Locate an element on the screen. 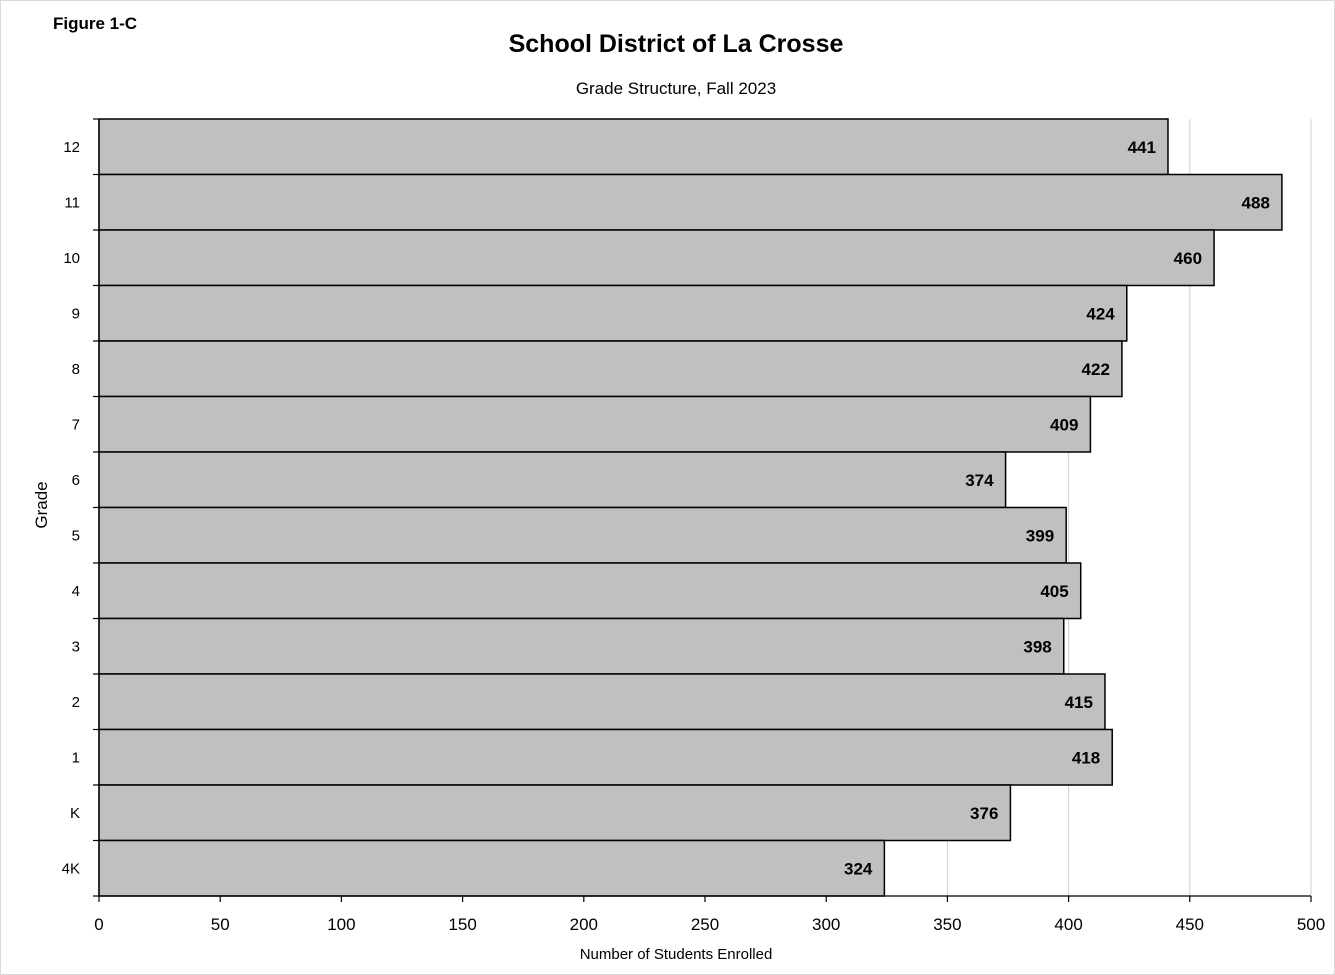 The width and height of the screenshot is (1335, 975). data-label-grade-8: 422 is located at coordinates (1096, 369).